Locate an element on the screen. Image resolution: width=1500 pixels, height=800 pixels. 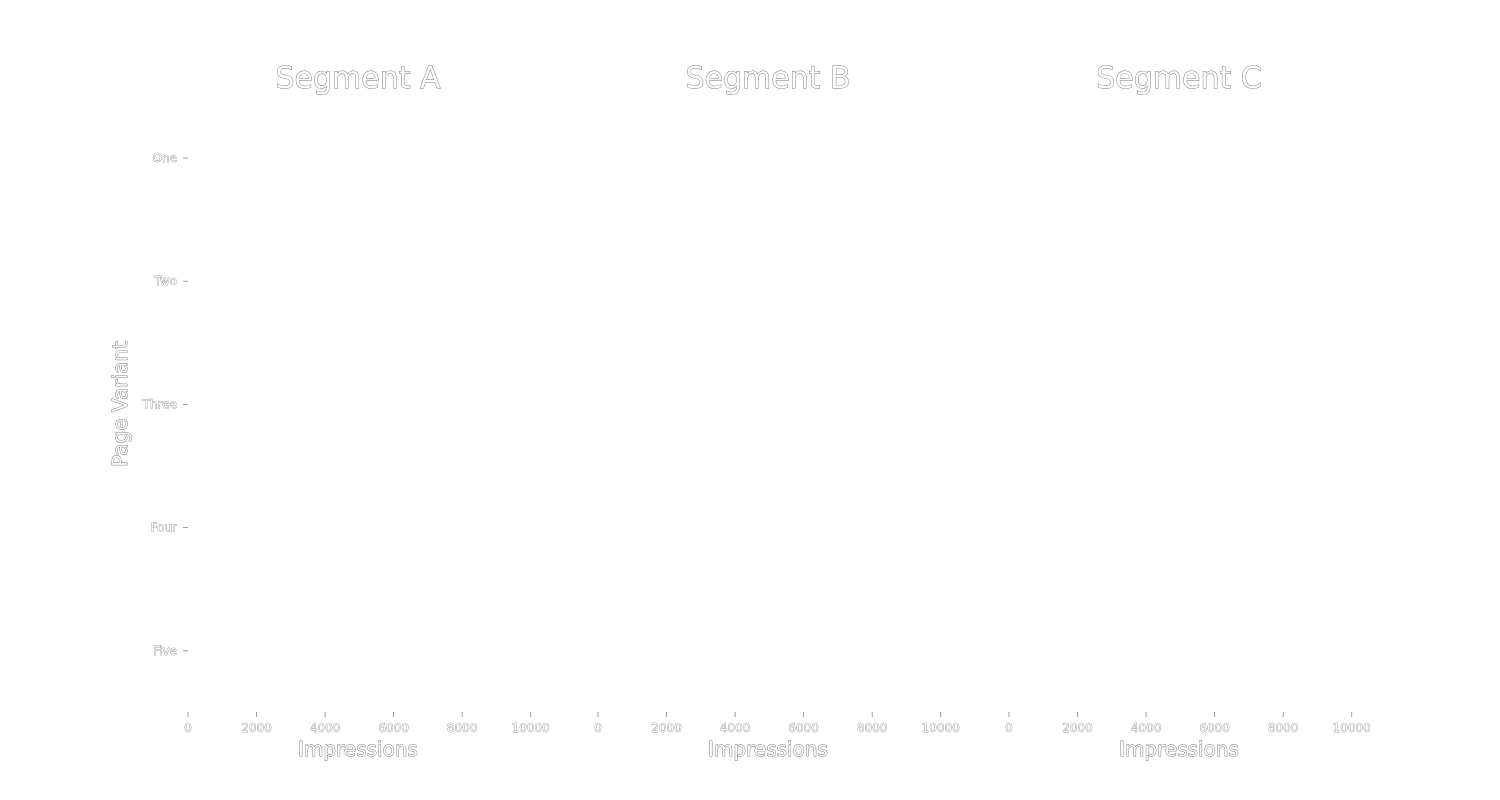
panel-title: Segment C is located at coordinates (1178, 78).